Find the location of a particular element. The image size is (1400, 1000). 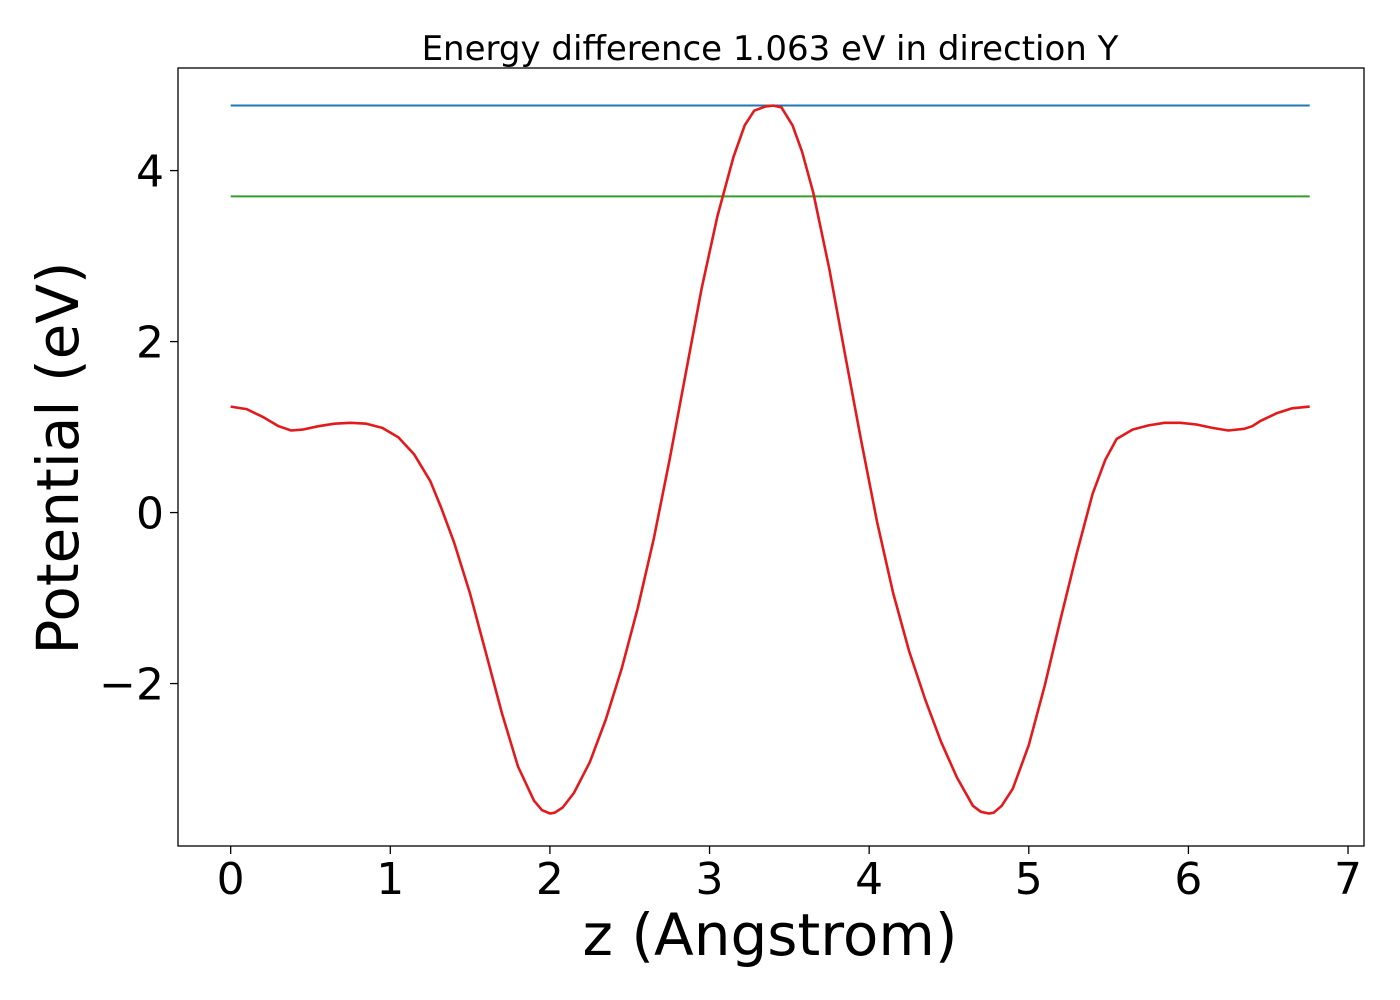

y-axis-label: Potential (eV) is located at coordinates (58, 457).